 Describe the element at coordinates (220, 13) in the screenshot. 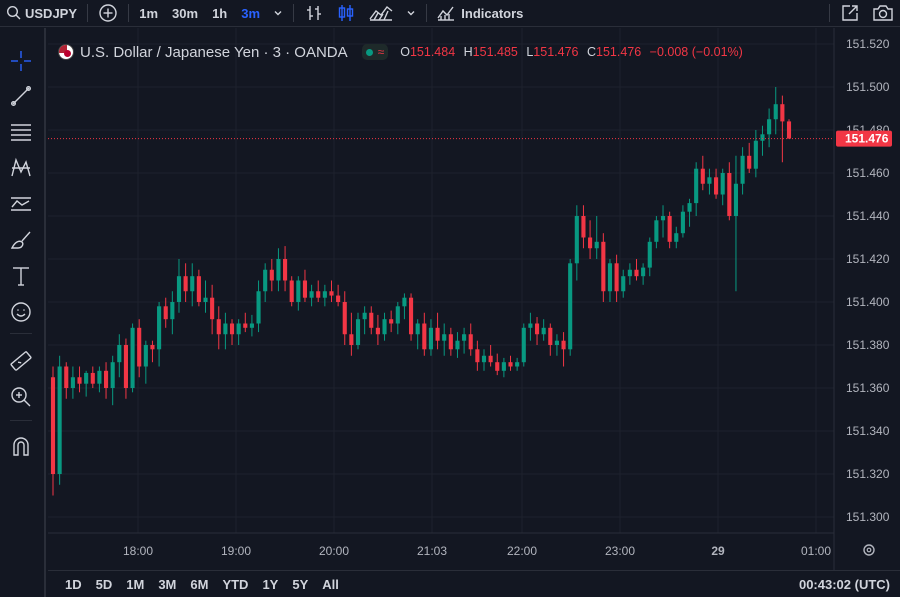

I see `timeframe-1h: 1h` at that location.